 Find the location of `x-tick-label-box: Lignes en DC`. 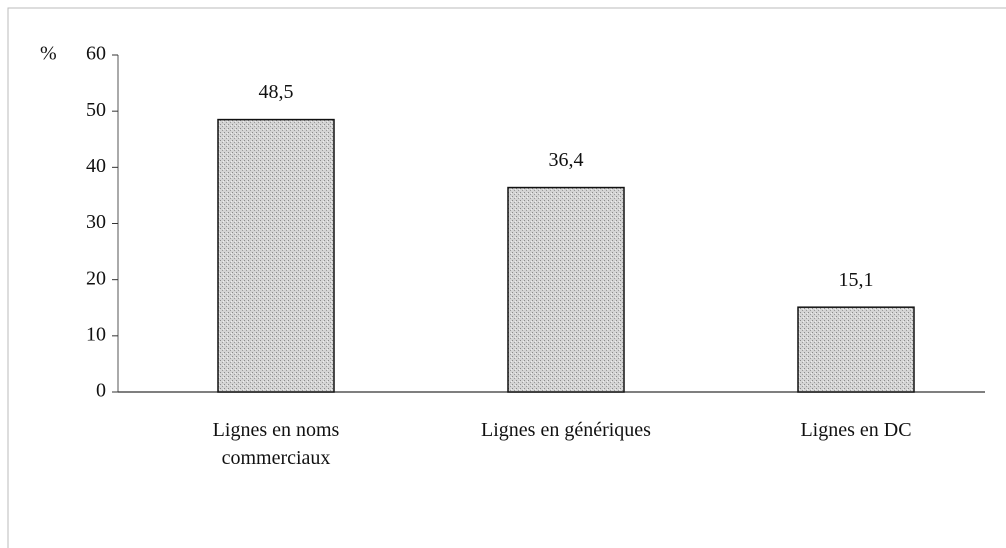

x-tick-label-box: Lignes en DC is located at coordinates (856, 430).